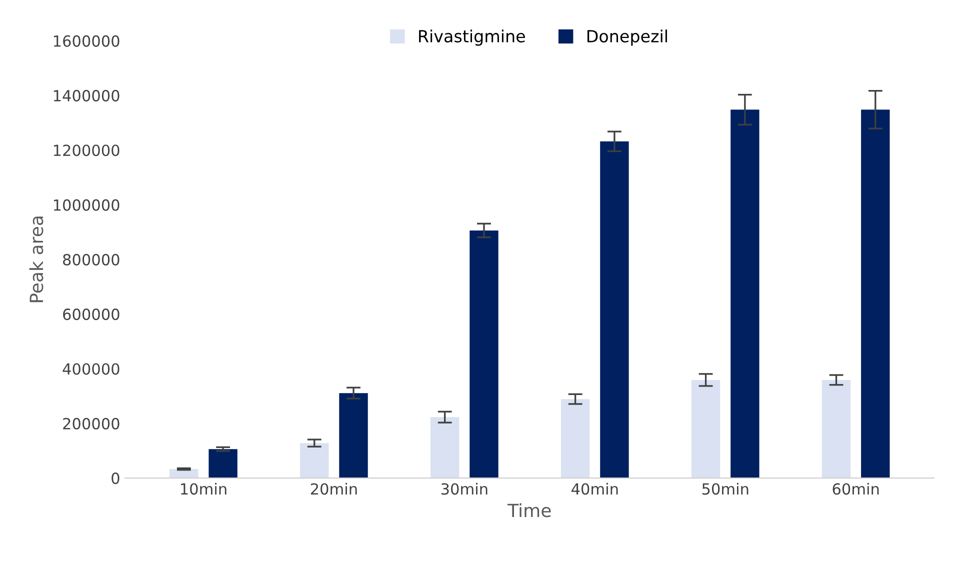  Describe the element at coordinates (595, 488) in the screenshot. I see `x-tick-label: 40min` at that location.